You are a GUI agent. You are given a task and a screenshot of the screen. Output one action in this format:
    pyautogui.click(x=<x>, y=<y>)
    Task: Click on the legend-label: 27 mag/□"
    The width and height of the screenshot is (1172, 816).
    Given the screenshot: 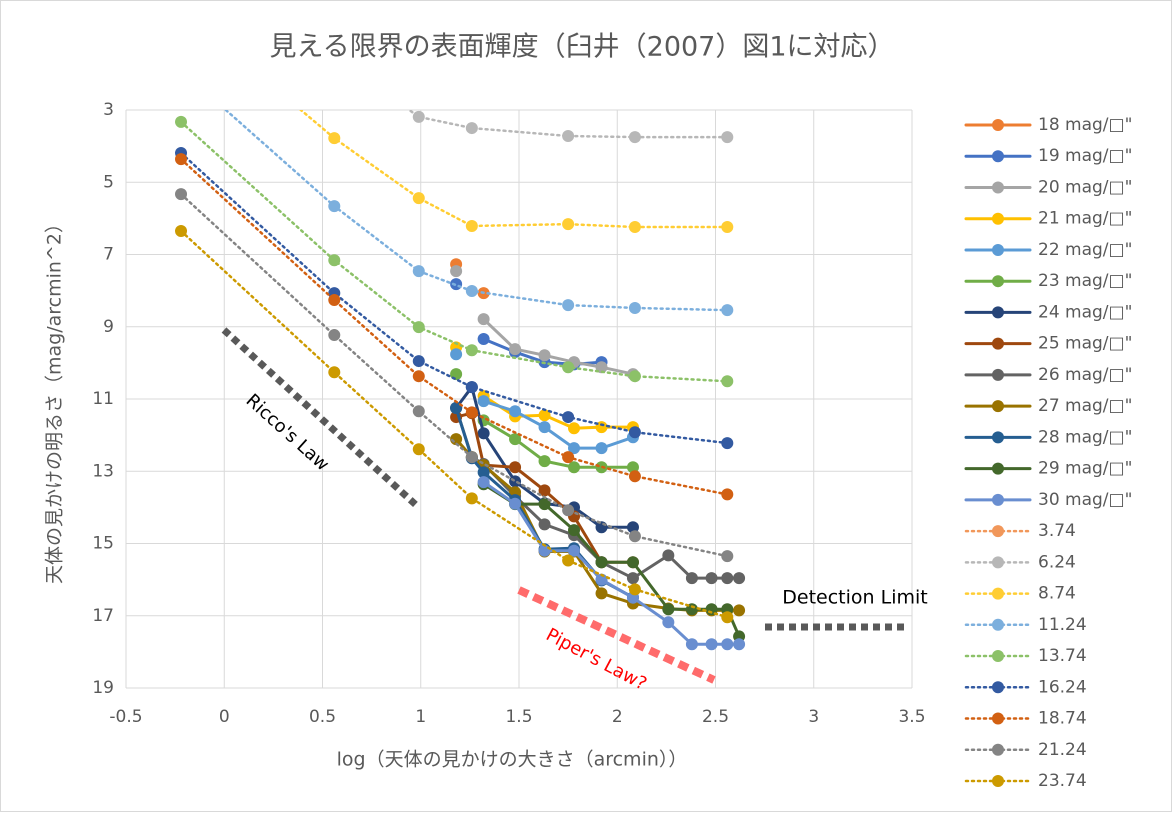 What is the action you would take?
    pyautogui.click(x=1085, y=406)
    